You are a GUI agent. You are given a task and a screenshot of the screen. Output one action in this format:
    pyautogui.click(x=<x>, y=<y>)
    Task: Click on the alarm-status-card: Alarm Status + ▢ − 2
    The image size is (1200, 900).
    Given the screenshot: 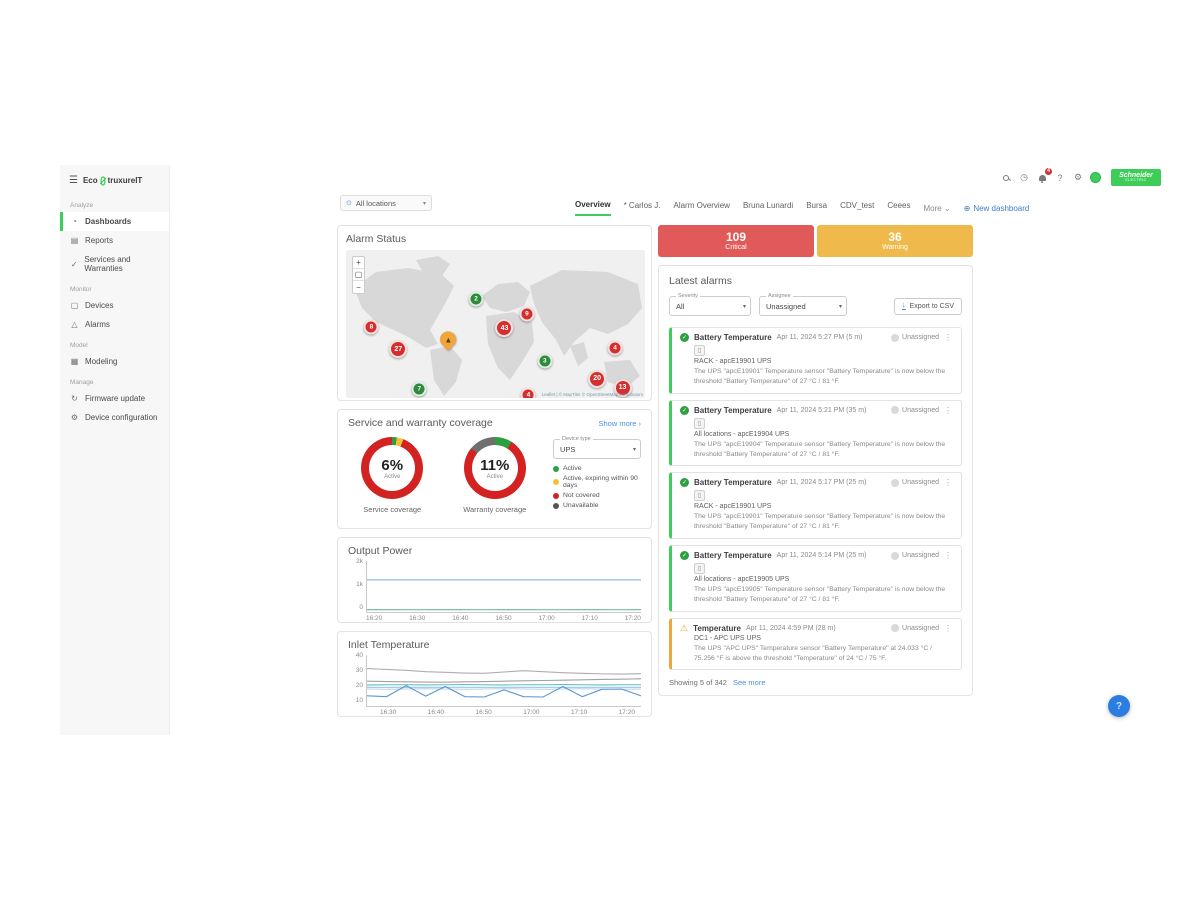 What is the action you would take?
    pyautogui.click(x=494, y=313)
    